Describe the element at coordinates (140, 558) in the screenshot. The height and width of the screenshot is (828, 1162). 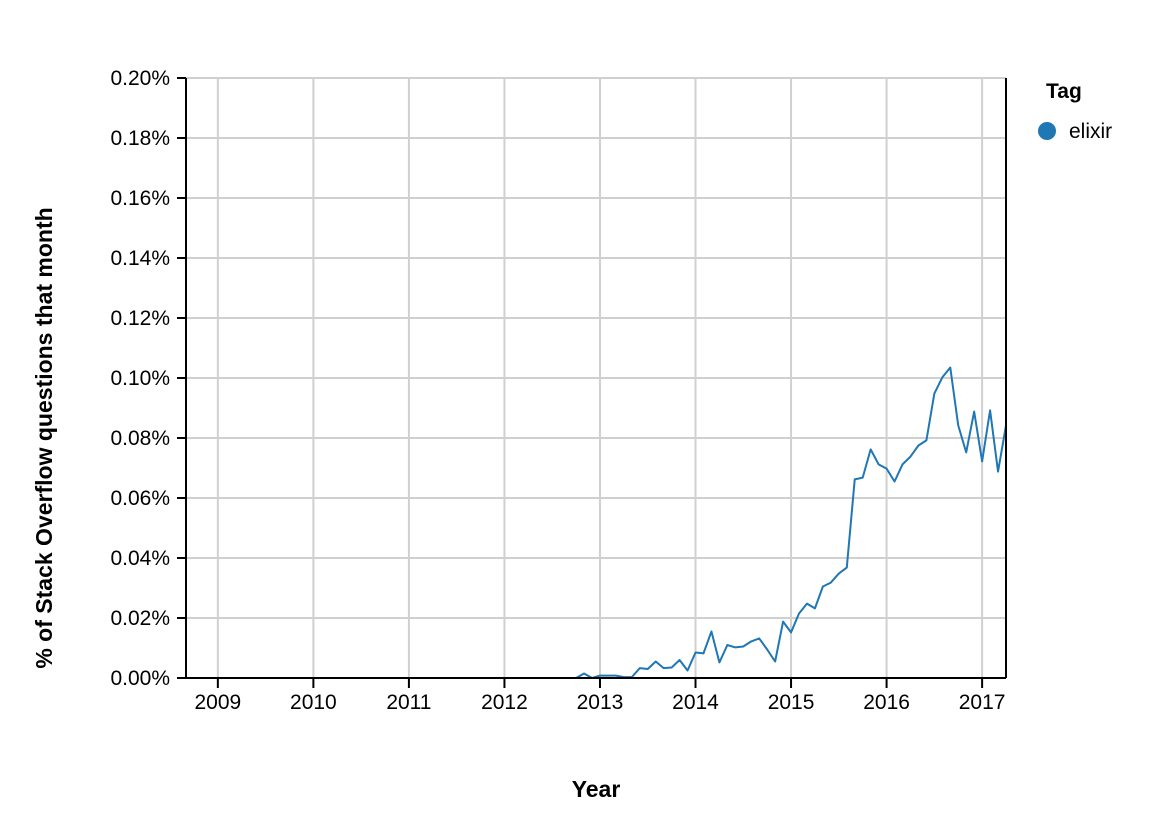
I see `y-tick-label: 0.04%` at that location.